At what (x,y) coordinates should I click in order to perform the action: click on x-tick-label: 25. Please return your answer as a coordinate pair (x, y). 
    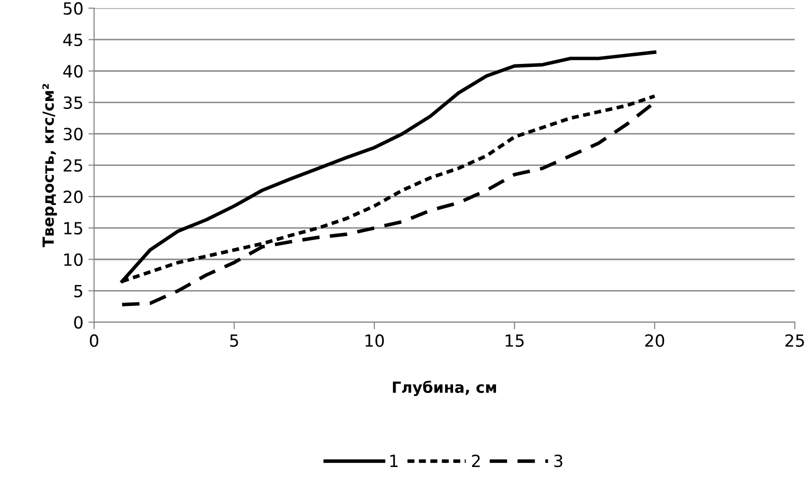
    Looking at the image, I should click on (794, 340).